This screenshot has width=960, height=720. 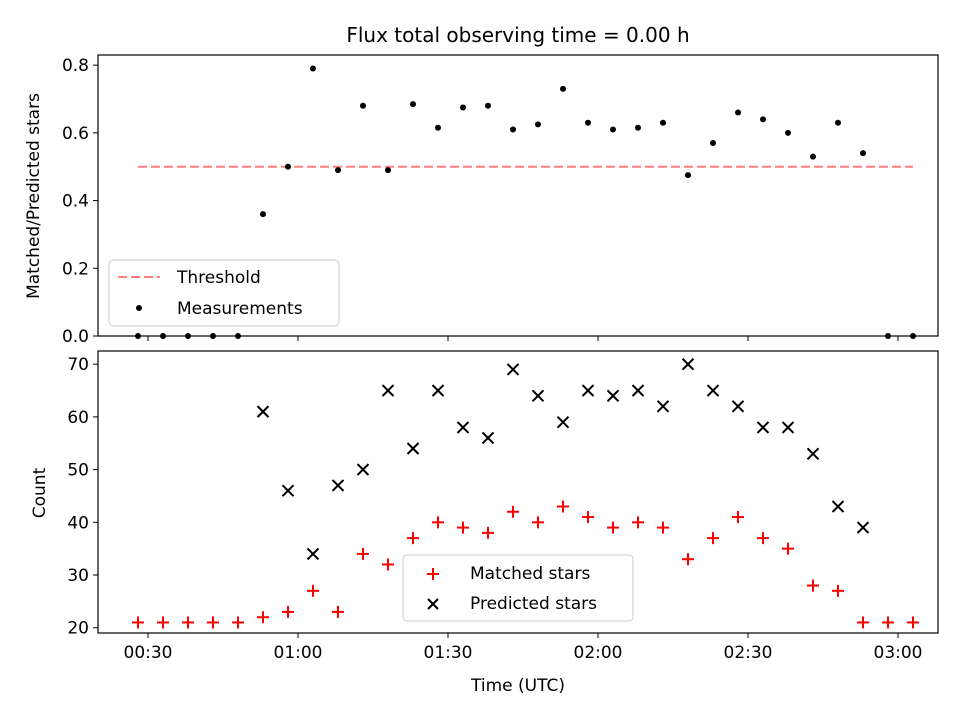 I want to click on bottom-y-tick-label: 60, so click(x=78, y=418).